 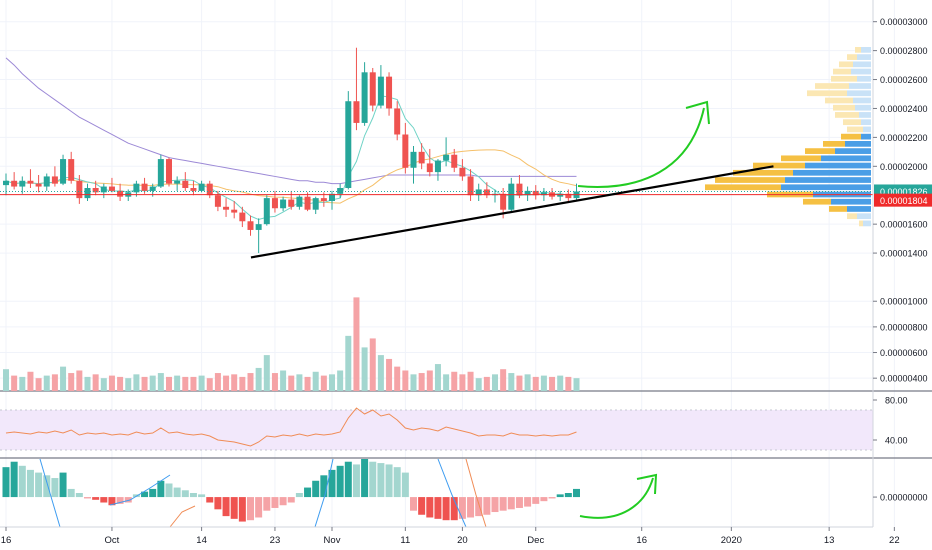 I want to click on time-axis-label: 11, so click(x=405, y=540).